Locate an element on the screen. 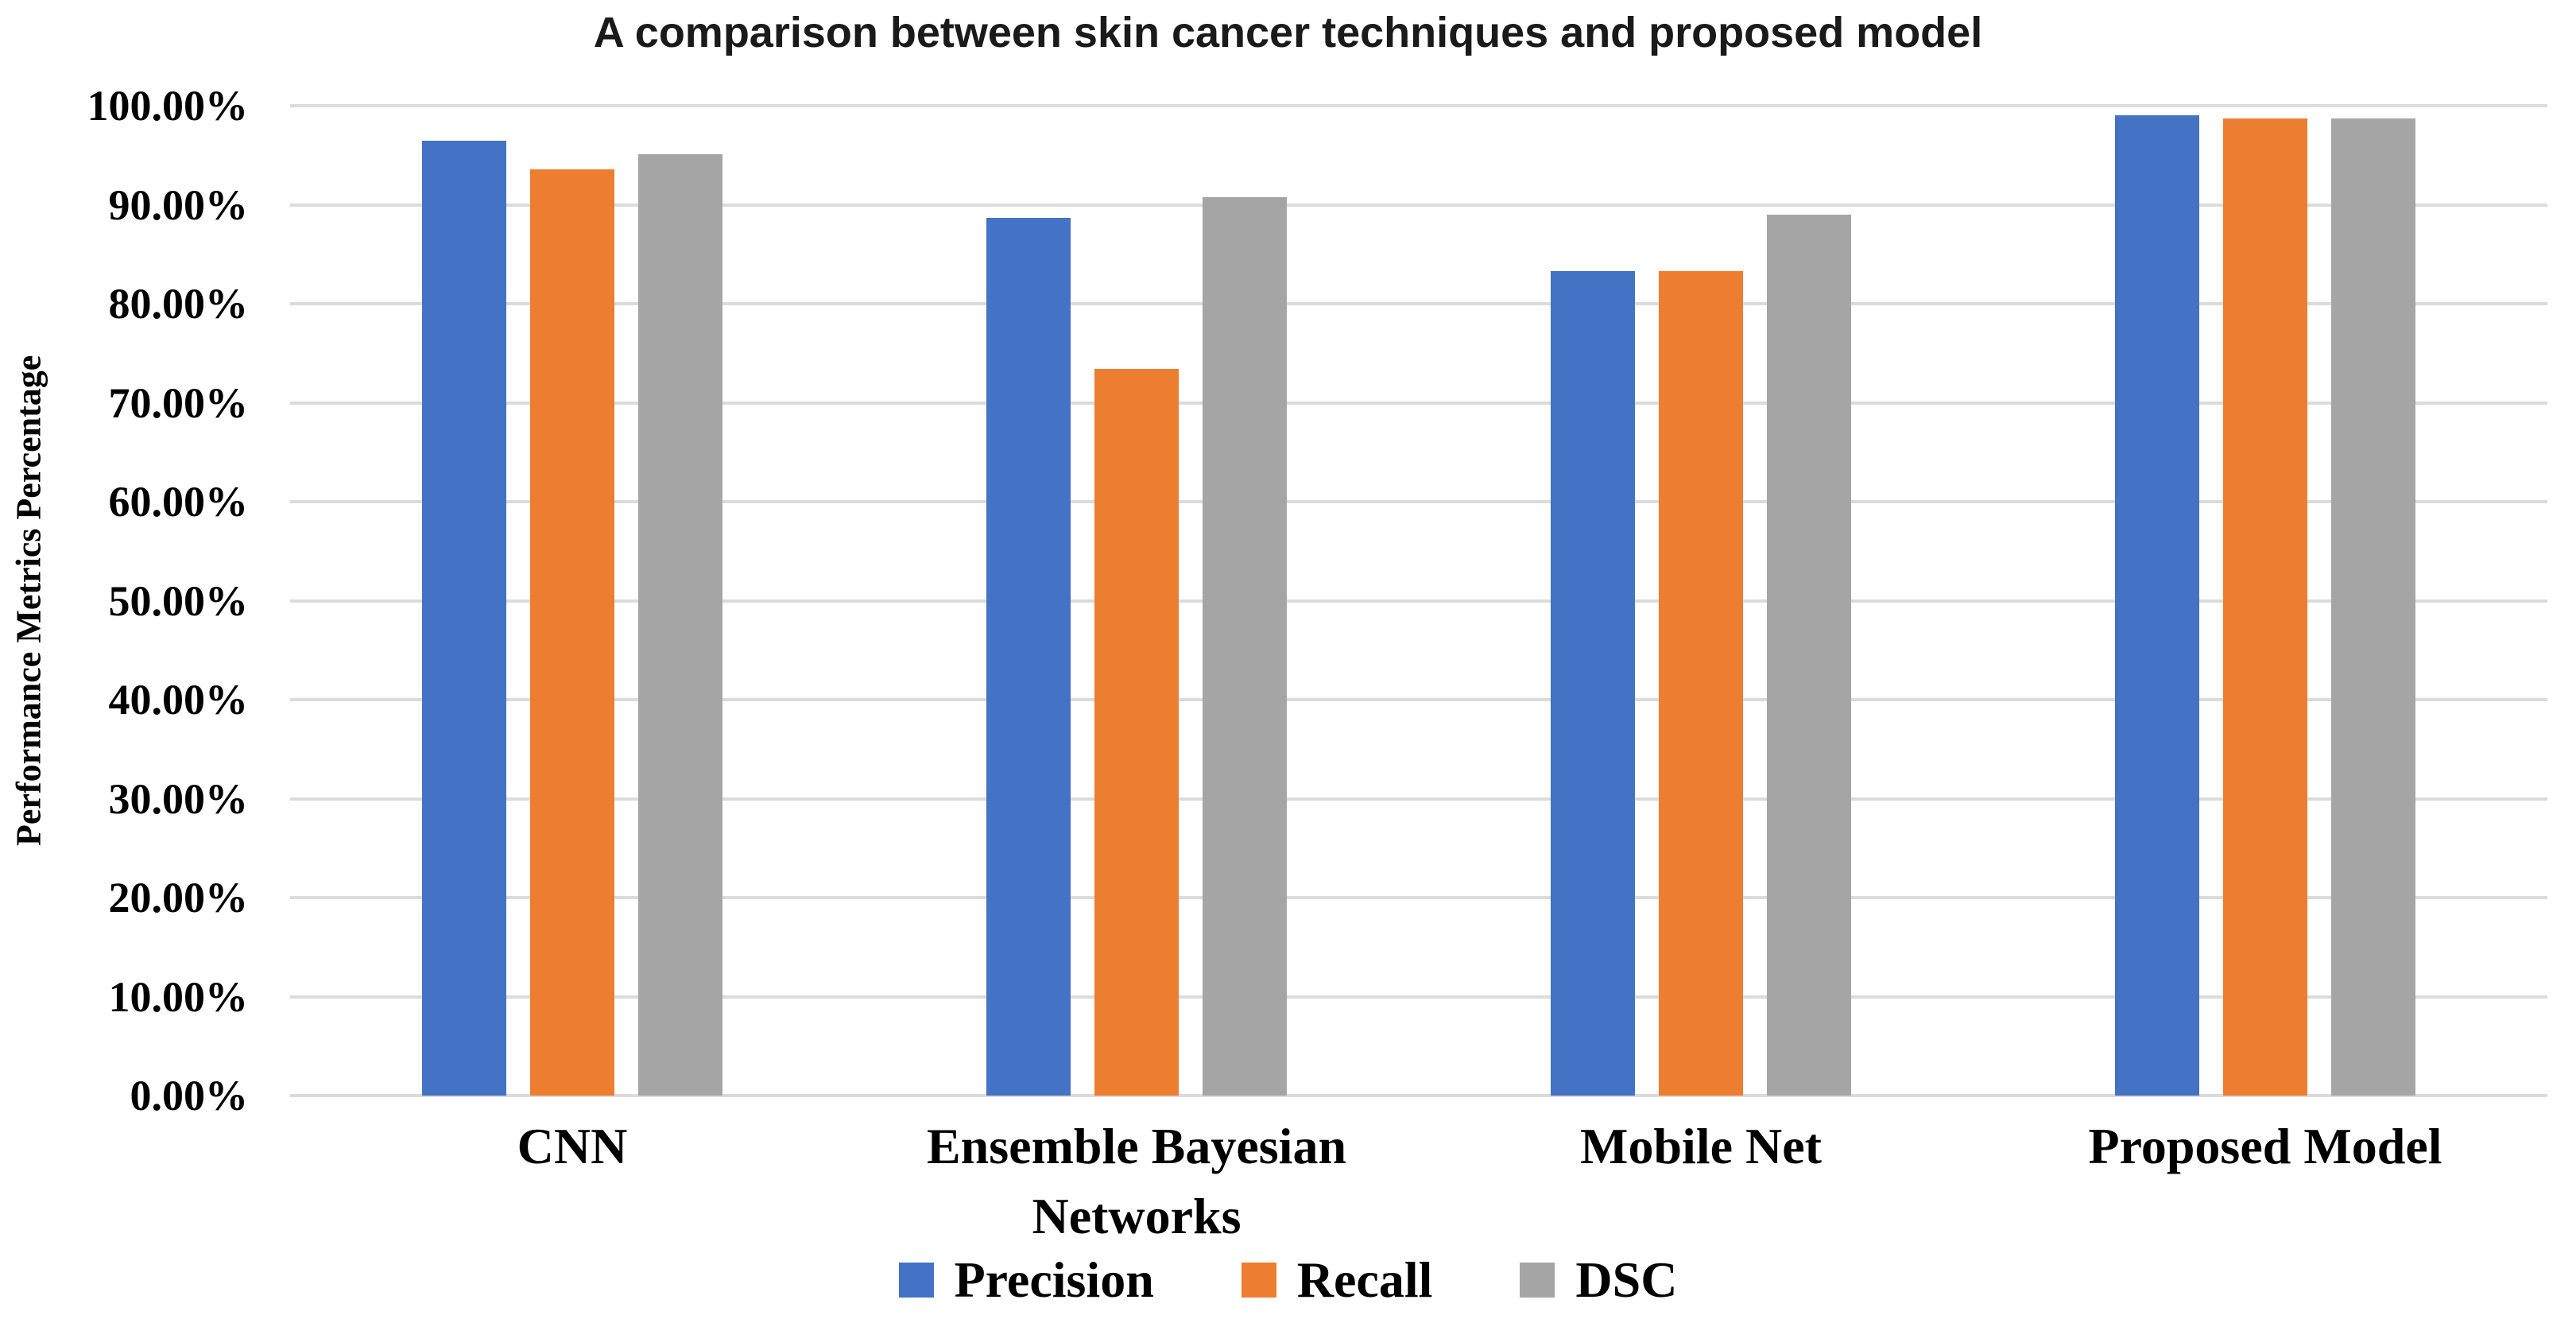  legend-marker-recall-icon is located at coordinates (1258, 1280).